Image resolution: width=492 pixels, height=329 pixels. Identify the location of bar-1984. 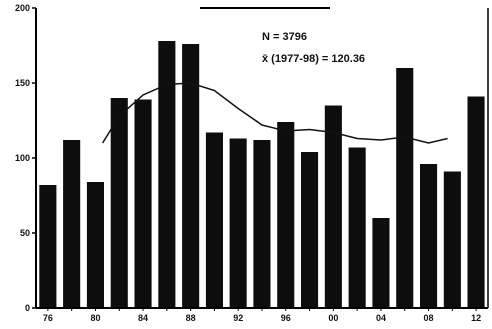
(238, 223).